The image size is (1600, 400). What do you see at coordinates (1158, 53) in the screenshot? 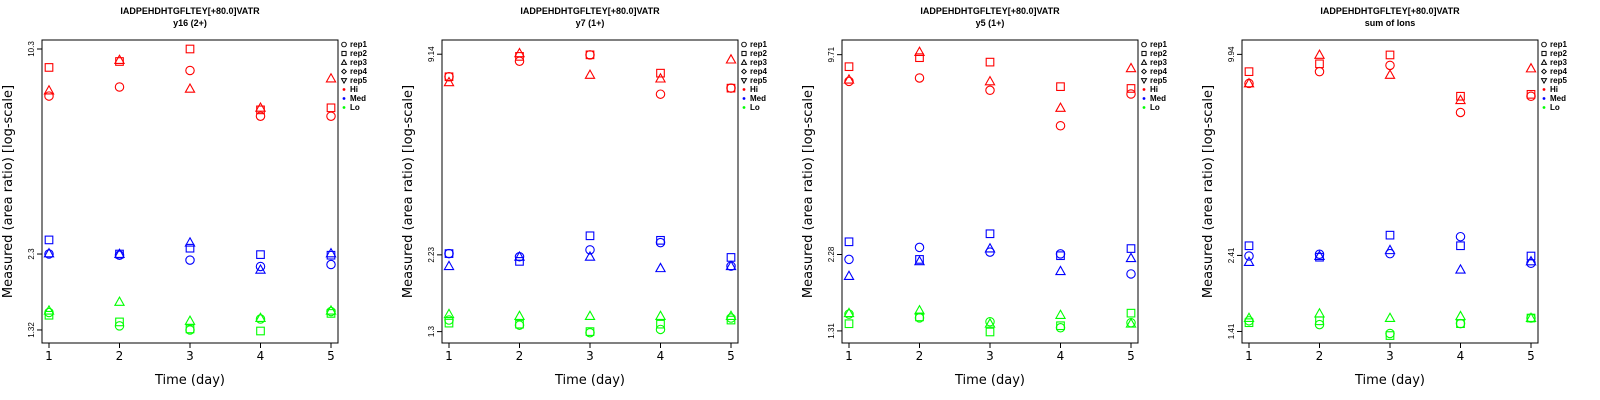
I see `legend-label-rep2: rep2` at bounding box center [1158, 53].